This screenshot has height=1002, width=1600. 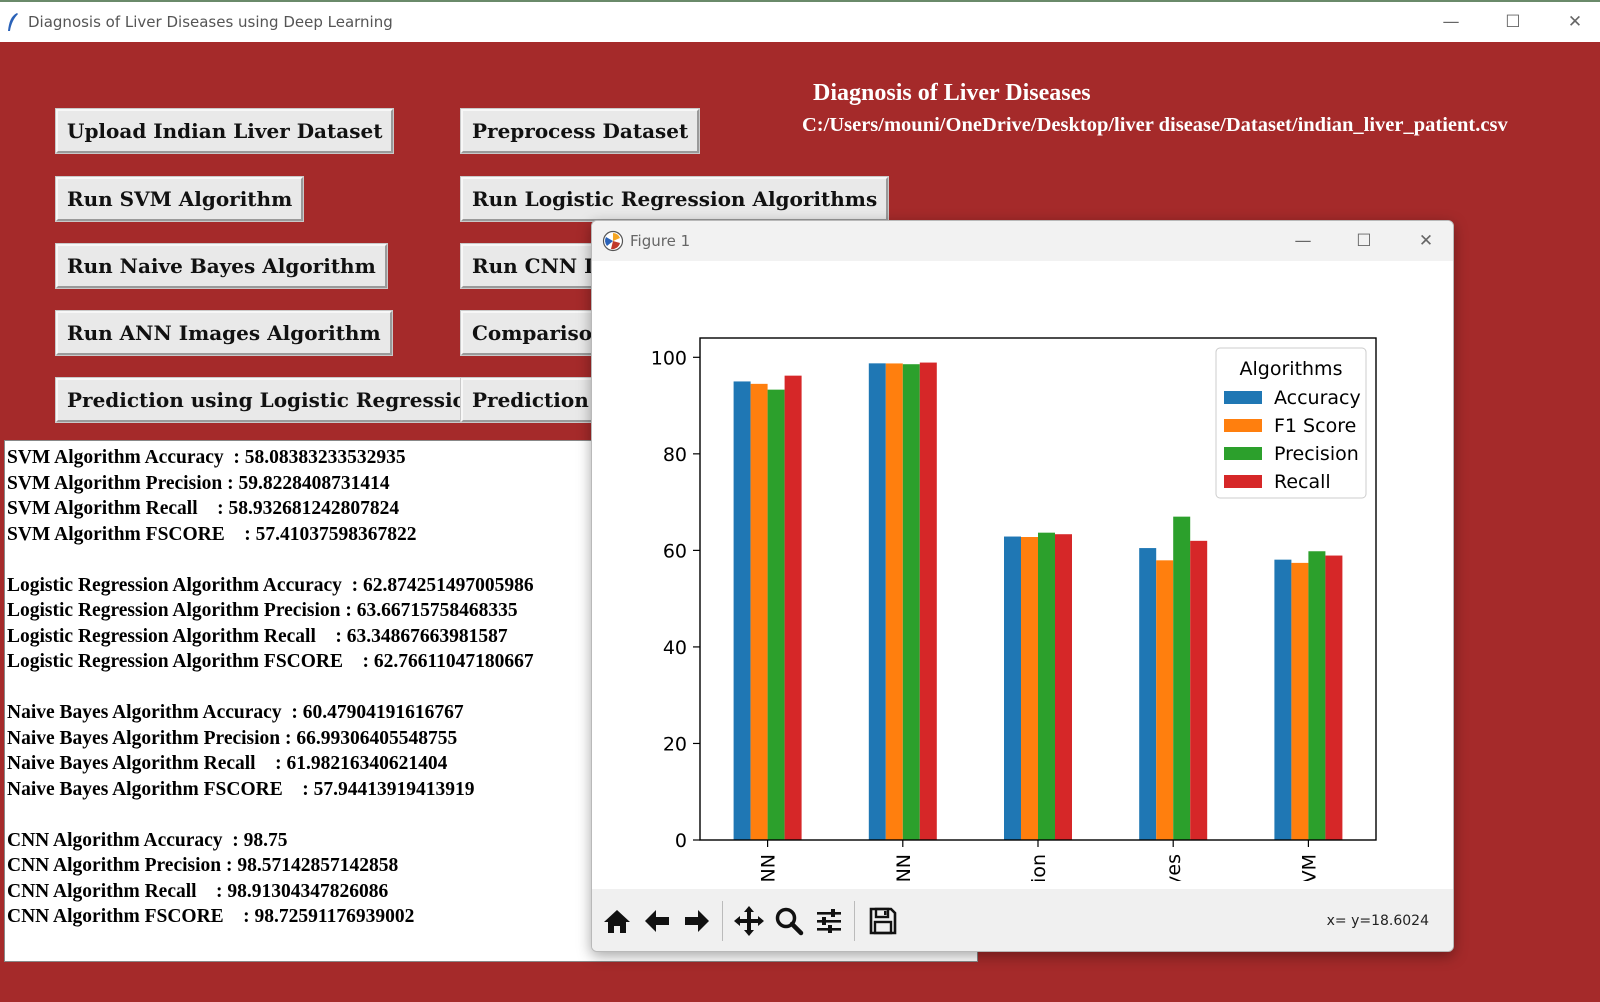 I want to click on predict-logistic-button: Prediction using Logistic Regression, so click(x=273, y=400).